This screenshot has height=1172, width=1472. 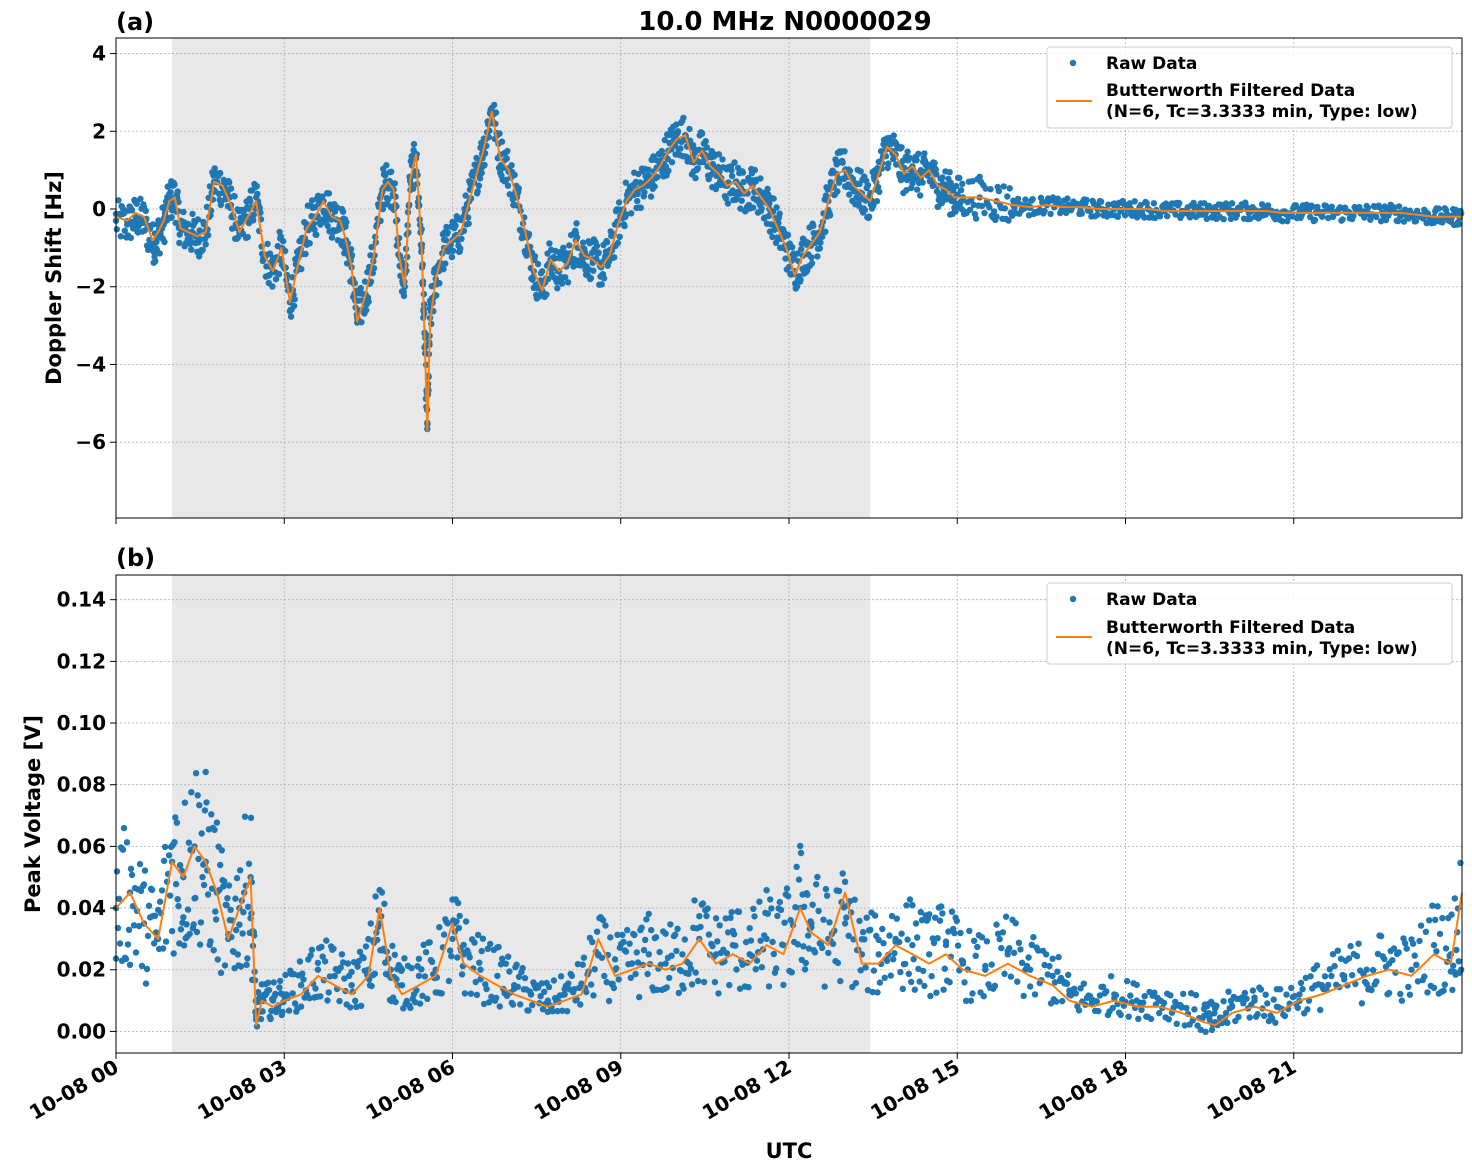 I want to click on x-tick-label: 10-08 09, so click(x=579, y=1090).